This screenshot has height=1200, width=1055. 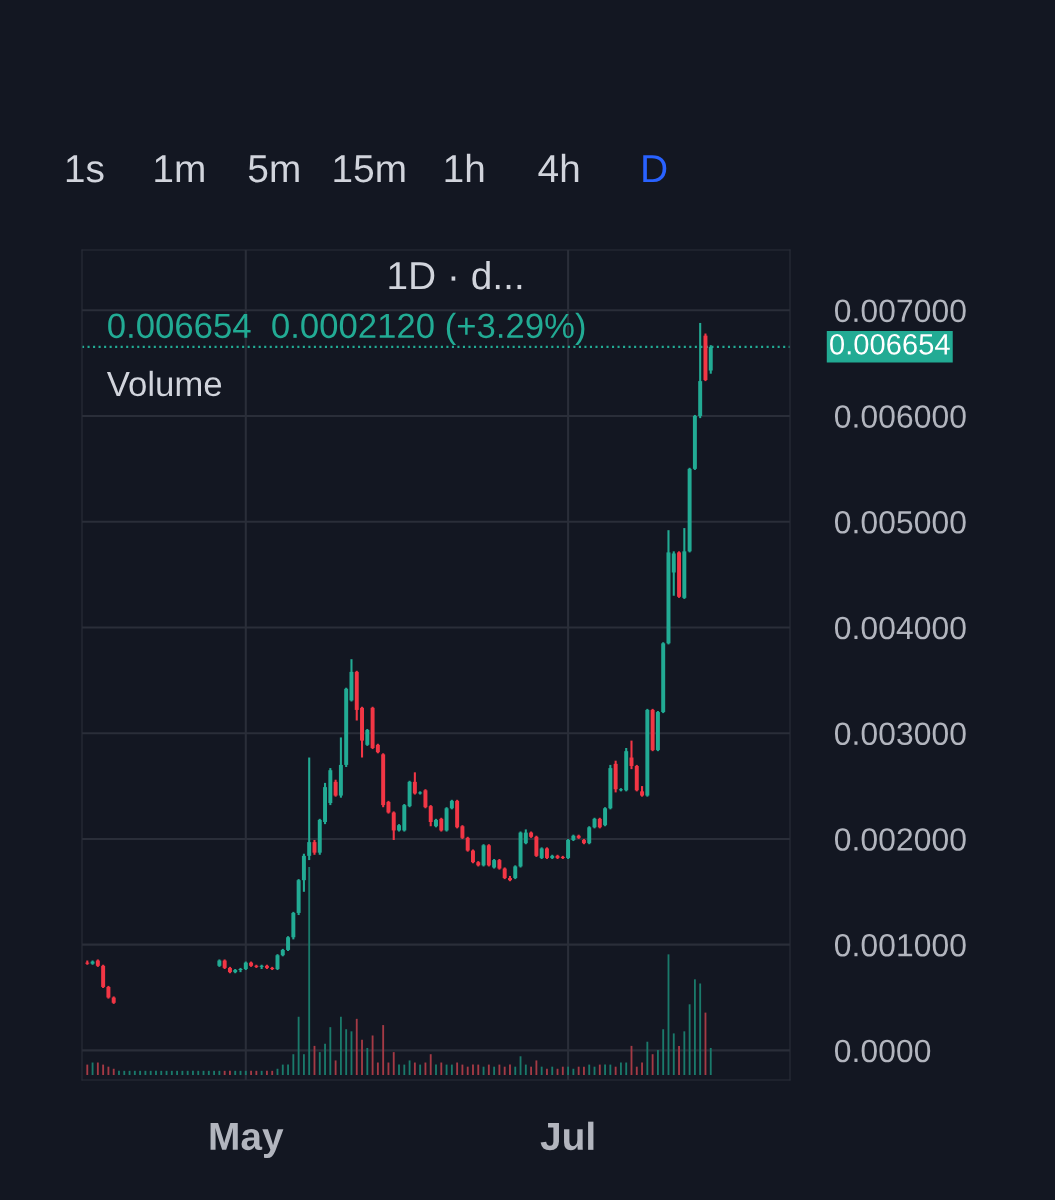 What do you see at coordinates (273, 169) in the screenshot?
I see `text: 5m` at bounding box center [273, 169].